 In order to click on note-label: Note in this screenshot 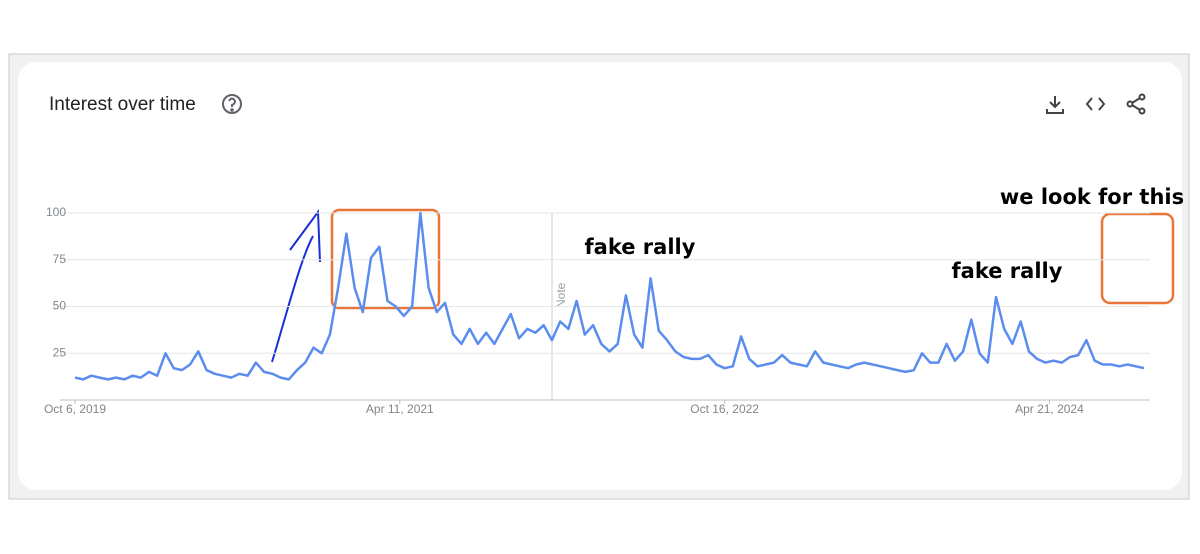, I will do `click(561, 295)`.